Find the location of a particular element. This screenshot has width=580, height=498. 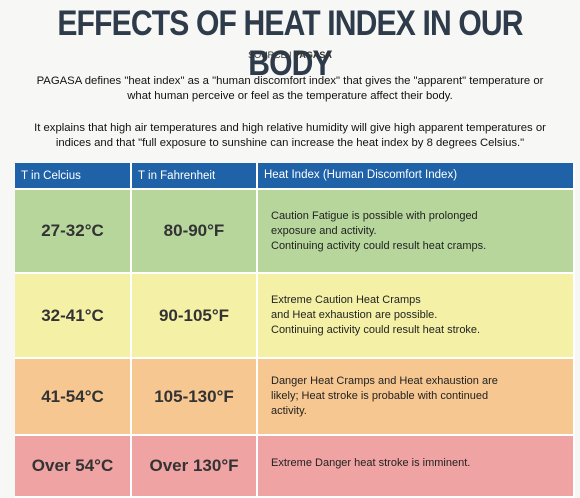

description-cell: Extreme Danger heat stroke is imminent. is located at coordinates (416, 466).